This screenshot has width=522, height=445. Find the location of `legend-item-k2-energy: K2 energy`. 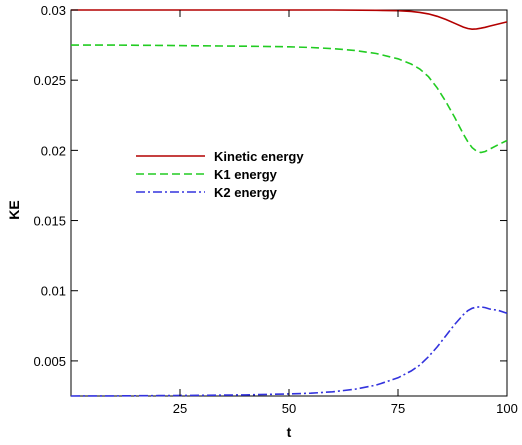

legend-item-k2-energy: K2 energy is located at coordinates (207, 192).